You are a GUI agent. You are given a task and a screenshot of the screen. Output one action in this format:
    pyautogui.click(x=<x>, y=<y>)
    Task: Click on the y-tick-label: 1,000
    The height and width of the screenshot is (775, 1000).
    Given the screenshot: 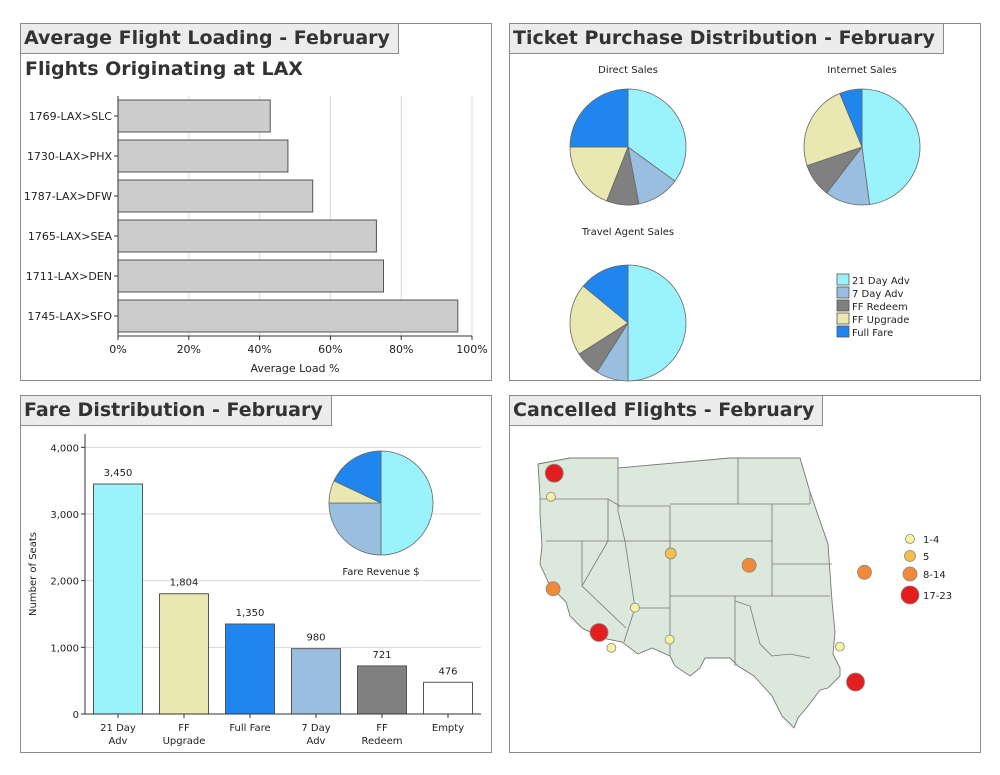 What is the action you would take?
    pyautogui.click(x=64, y=648)
    